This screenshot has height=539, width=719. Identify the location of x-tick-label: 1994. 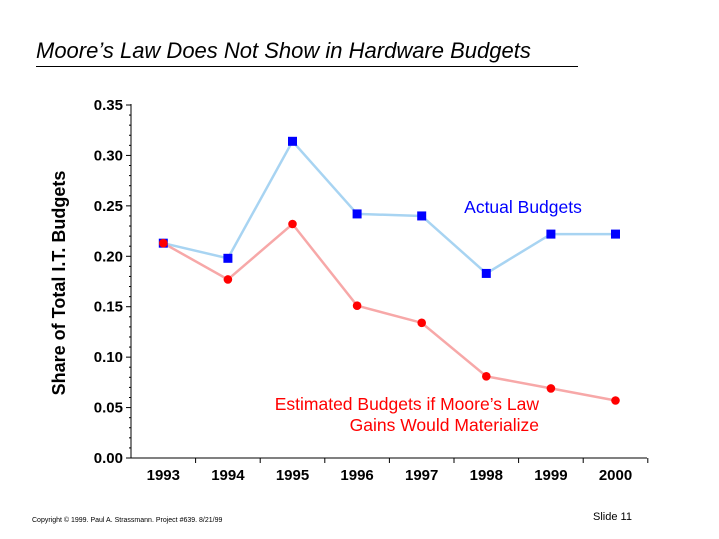
(228, 475).